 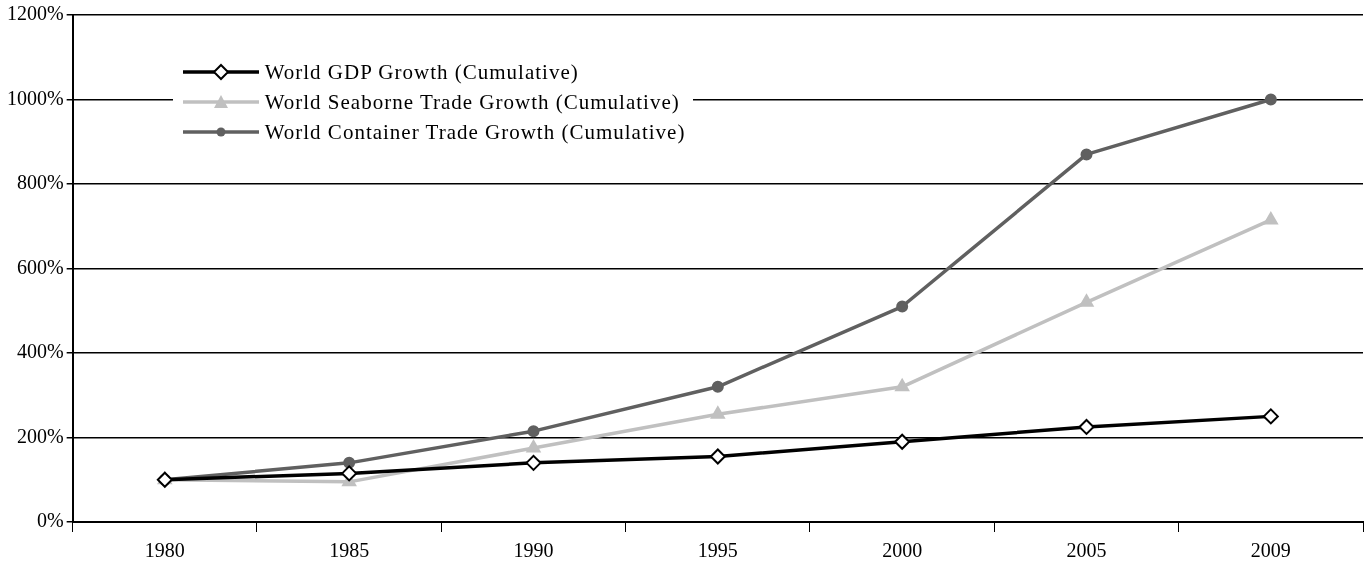 What do you see at coordinates (40, 351) in the screenshot?
I see `y-tick-label: 400%` at bounding box center [40, 351].